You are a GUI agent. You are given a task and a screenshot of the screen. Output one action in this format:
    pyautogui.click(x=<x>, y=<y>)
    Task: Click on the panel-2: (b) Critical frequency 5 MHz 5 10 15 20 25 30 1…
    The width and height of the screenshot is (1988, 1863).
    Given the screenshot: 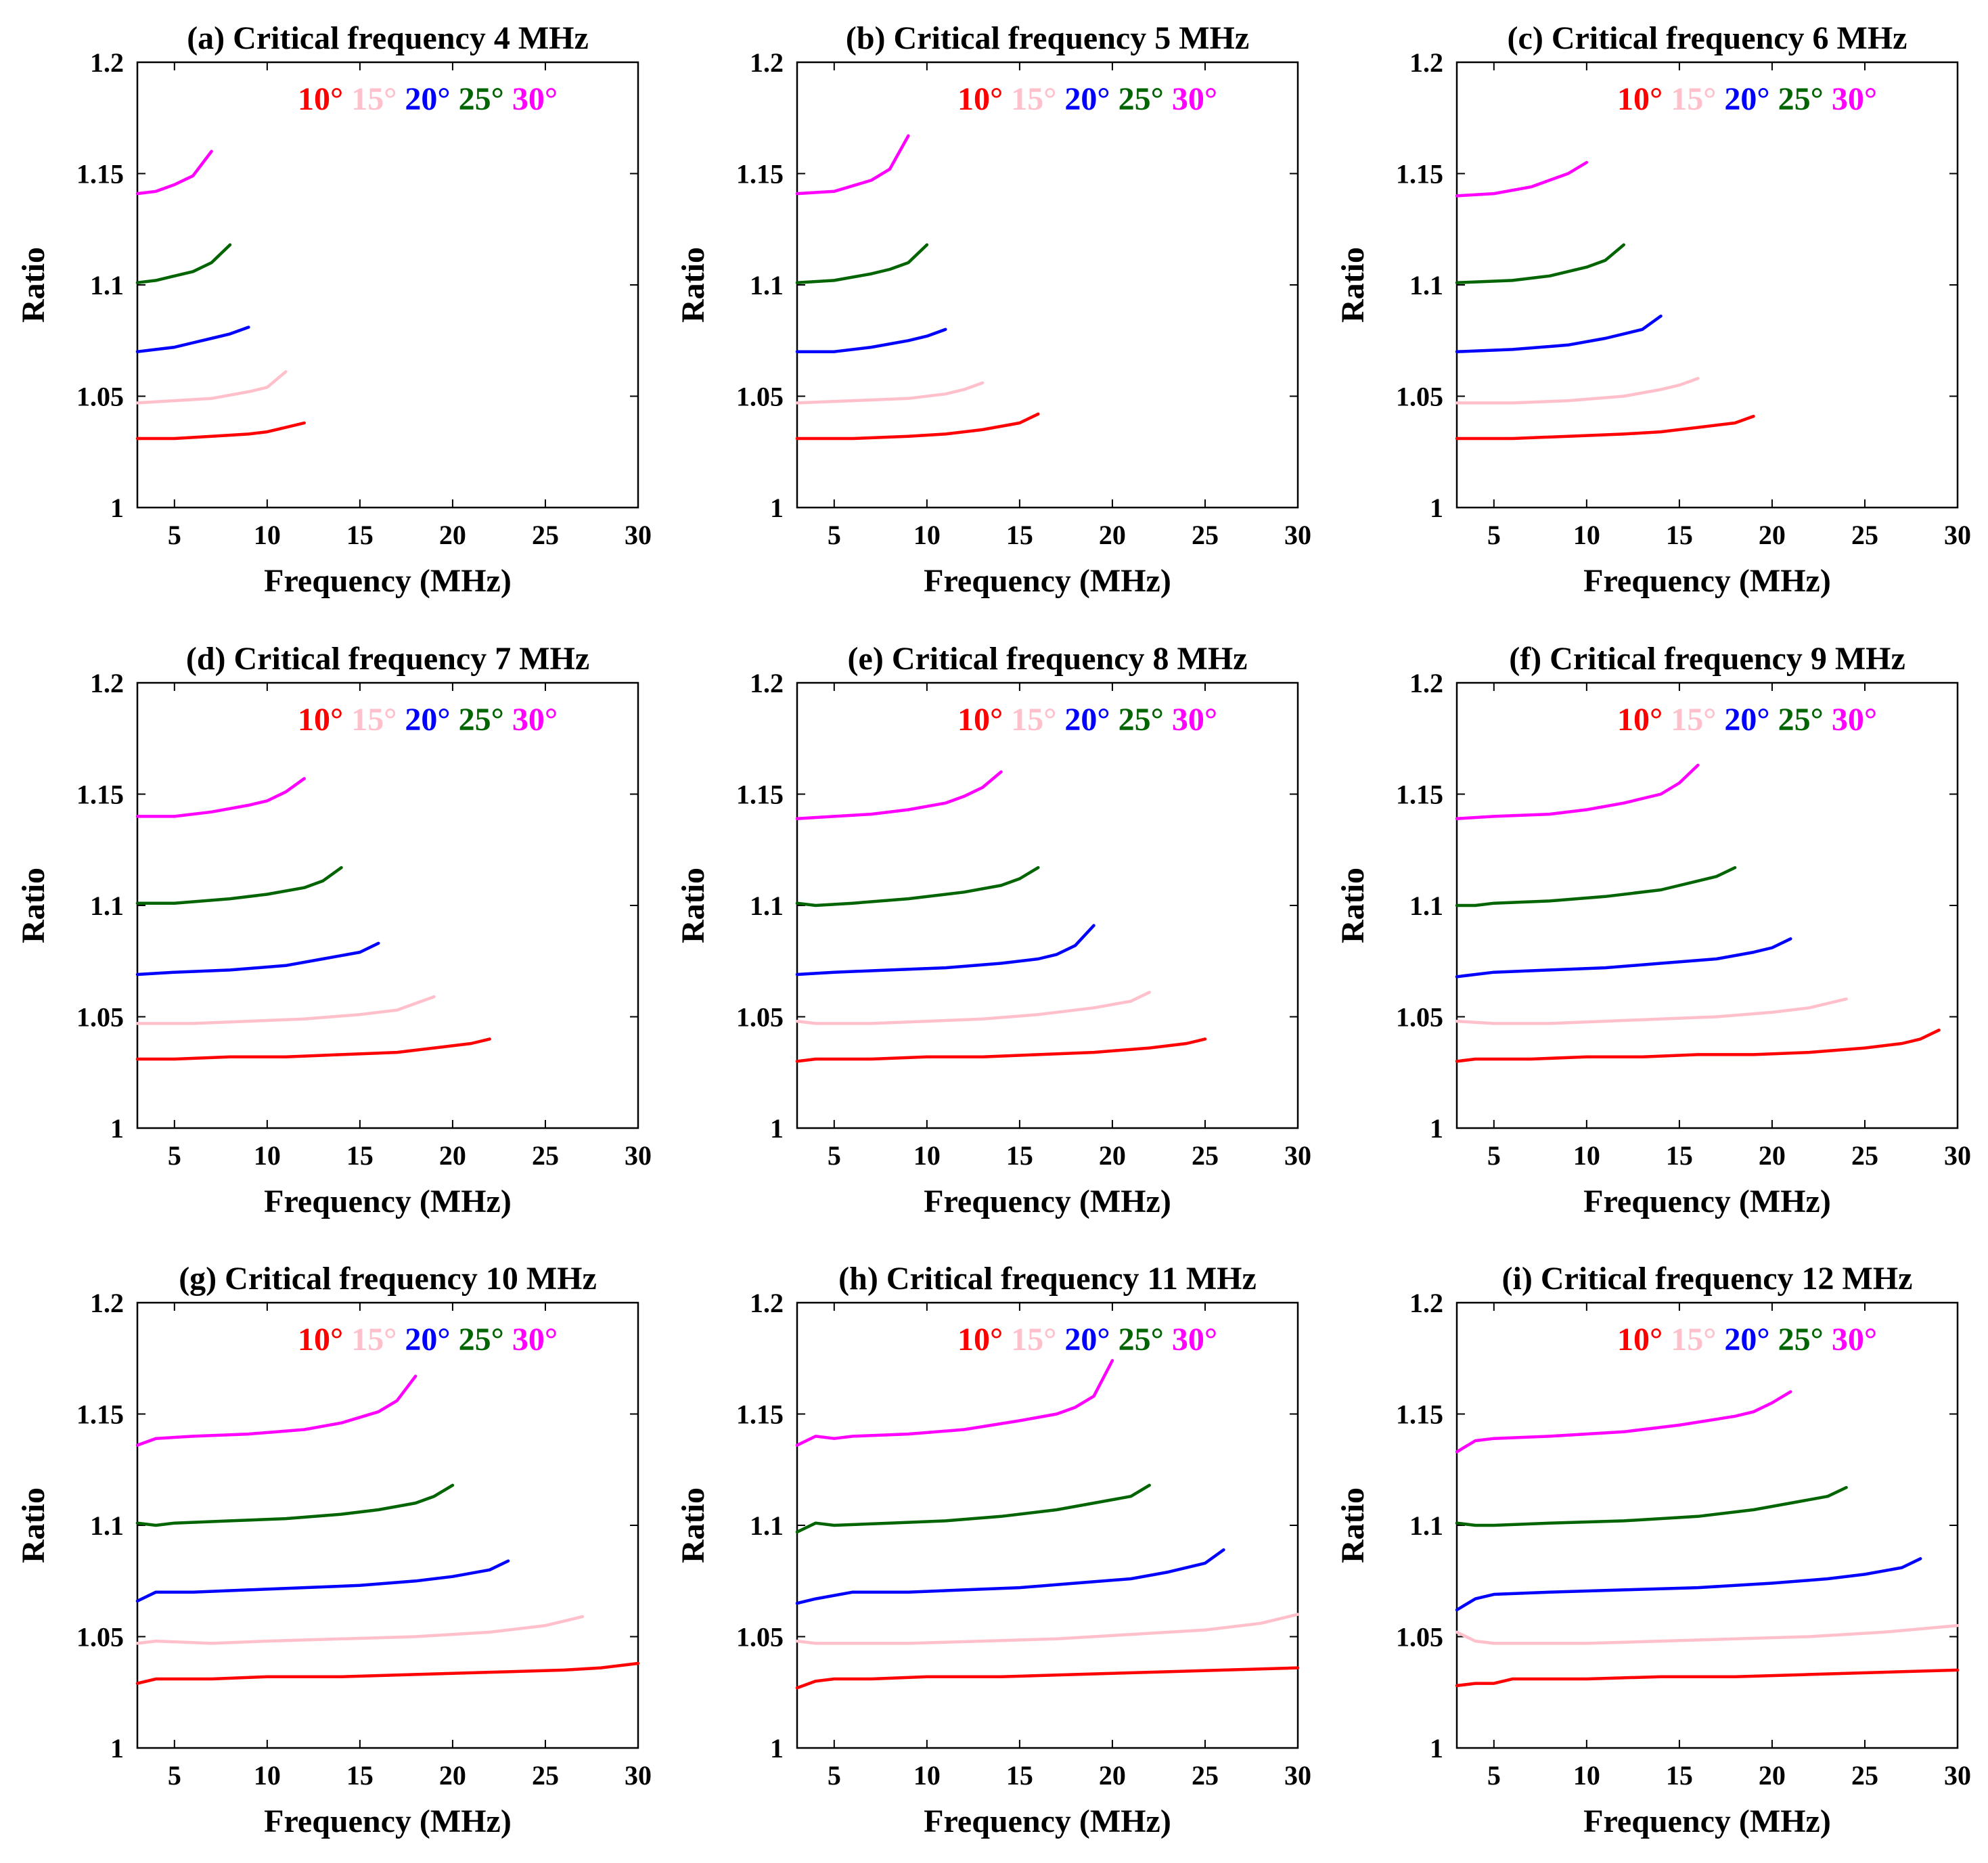 What is the action you would take?
    pyautogui.click(x=993, y=309)
    